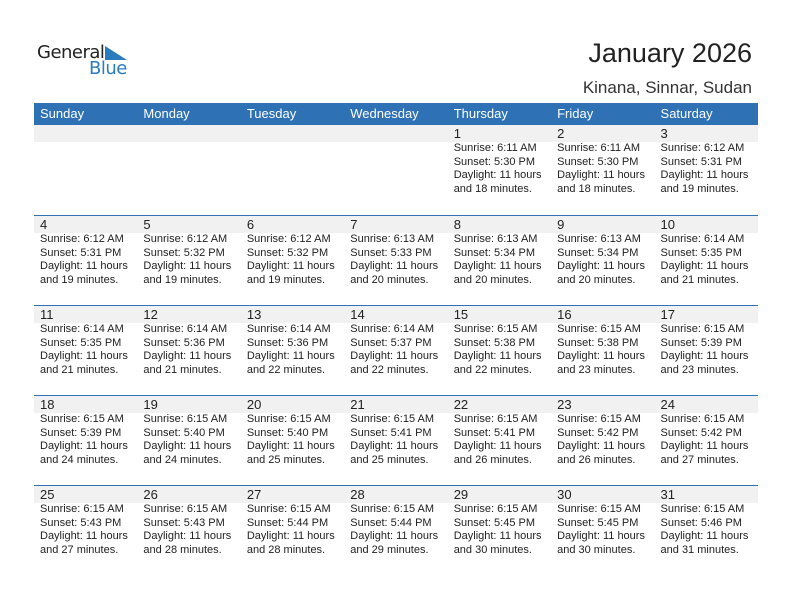 The width and height of the screenshot is (792, 612). I want to click on daylight-text: and 28 minutes., so click(182, 549).